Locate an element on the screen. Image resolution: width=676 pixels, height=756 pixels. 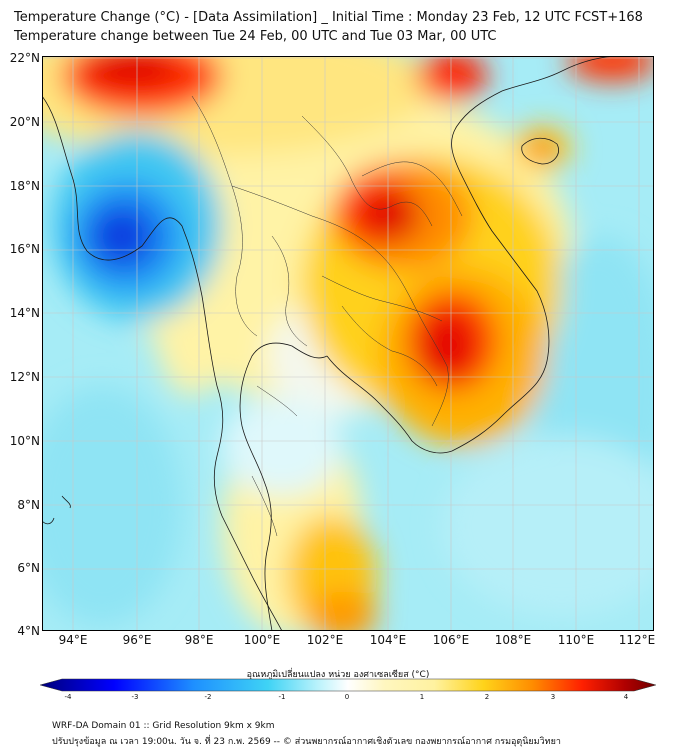
colorbar-tick: 2 is located at coordinates (487, 697).